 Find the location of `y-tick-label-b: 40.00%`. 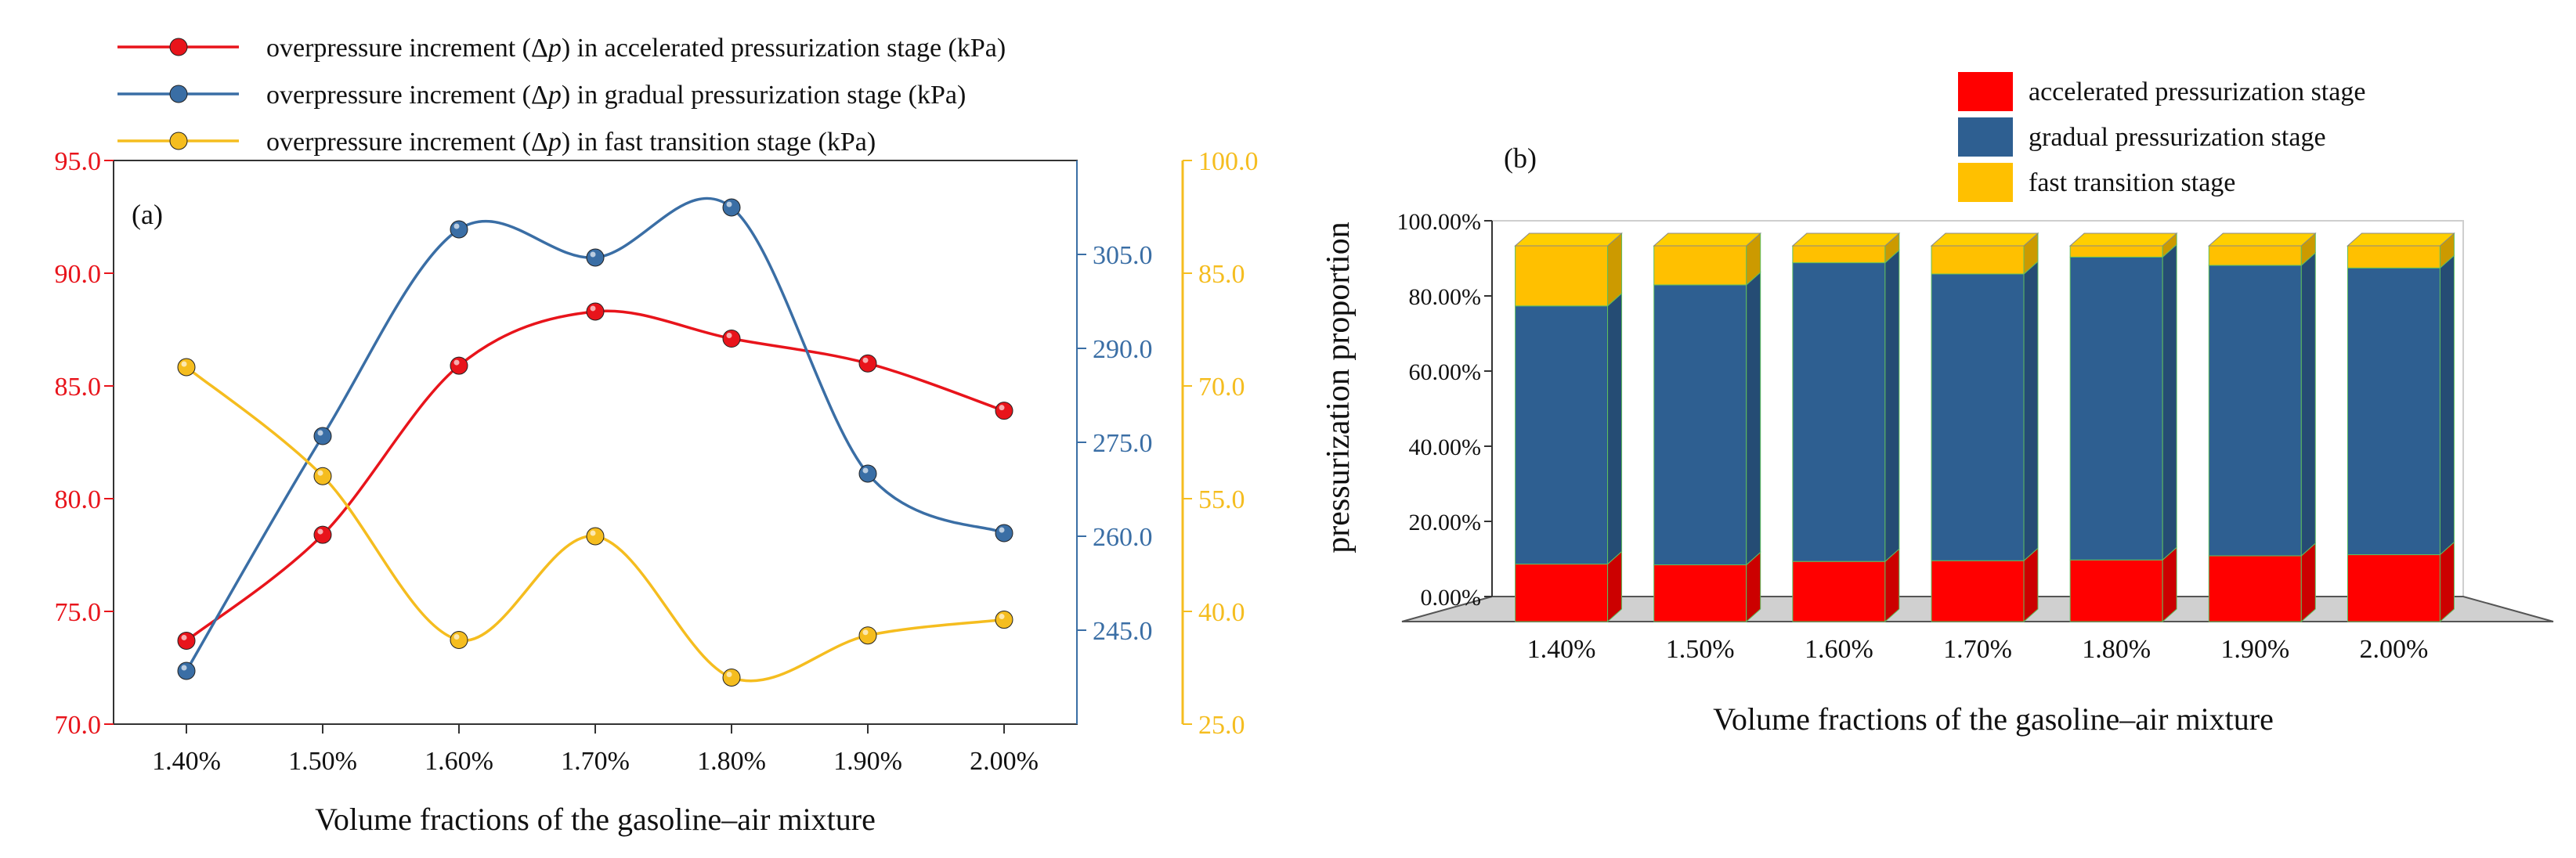

y-tick-label-b: 40.00% is located at coordinates (1445, 447).